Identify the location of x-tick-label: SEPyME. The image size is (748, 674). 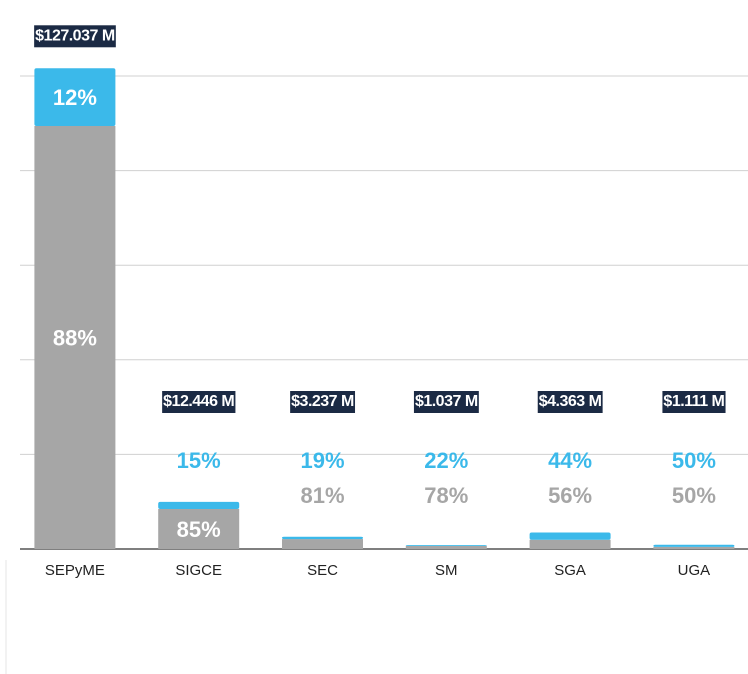
(75, 570).